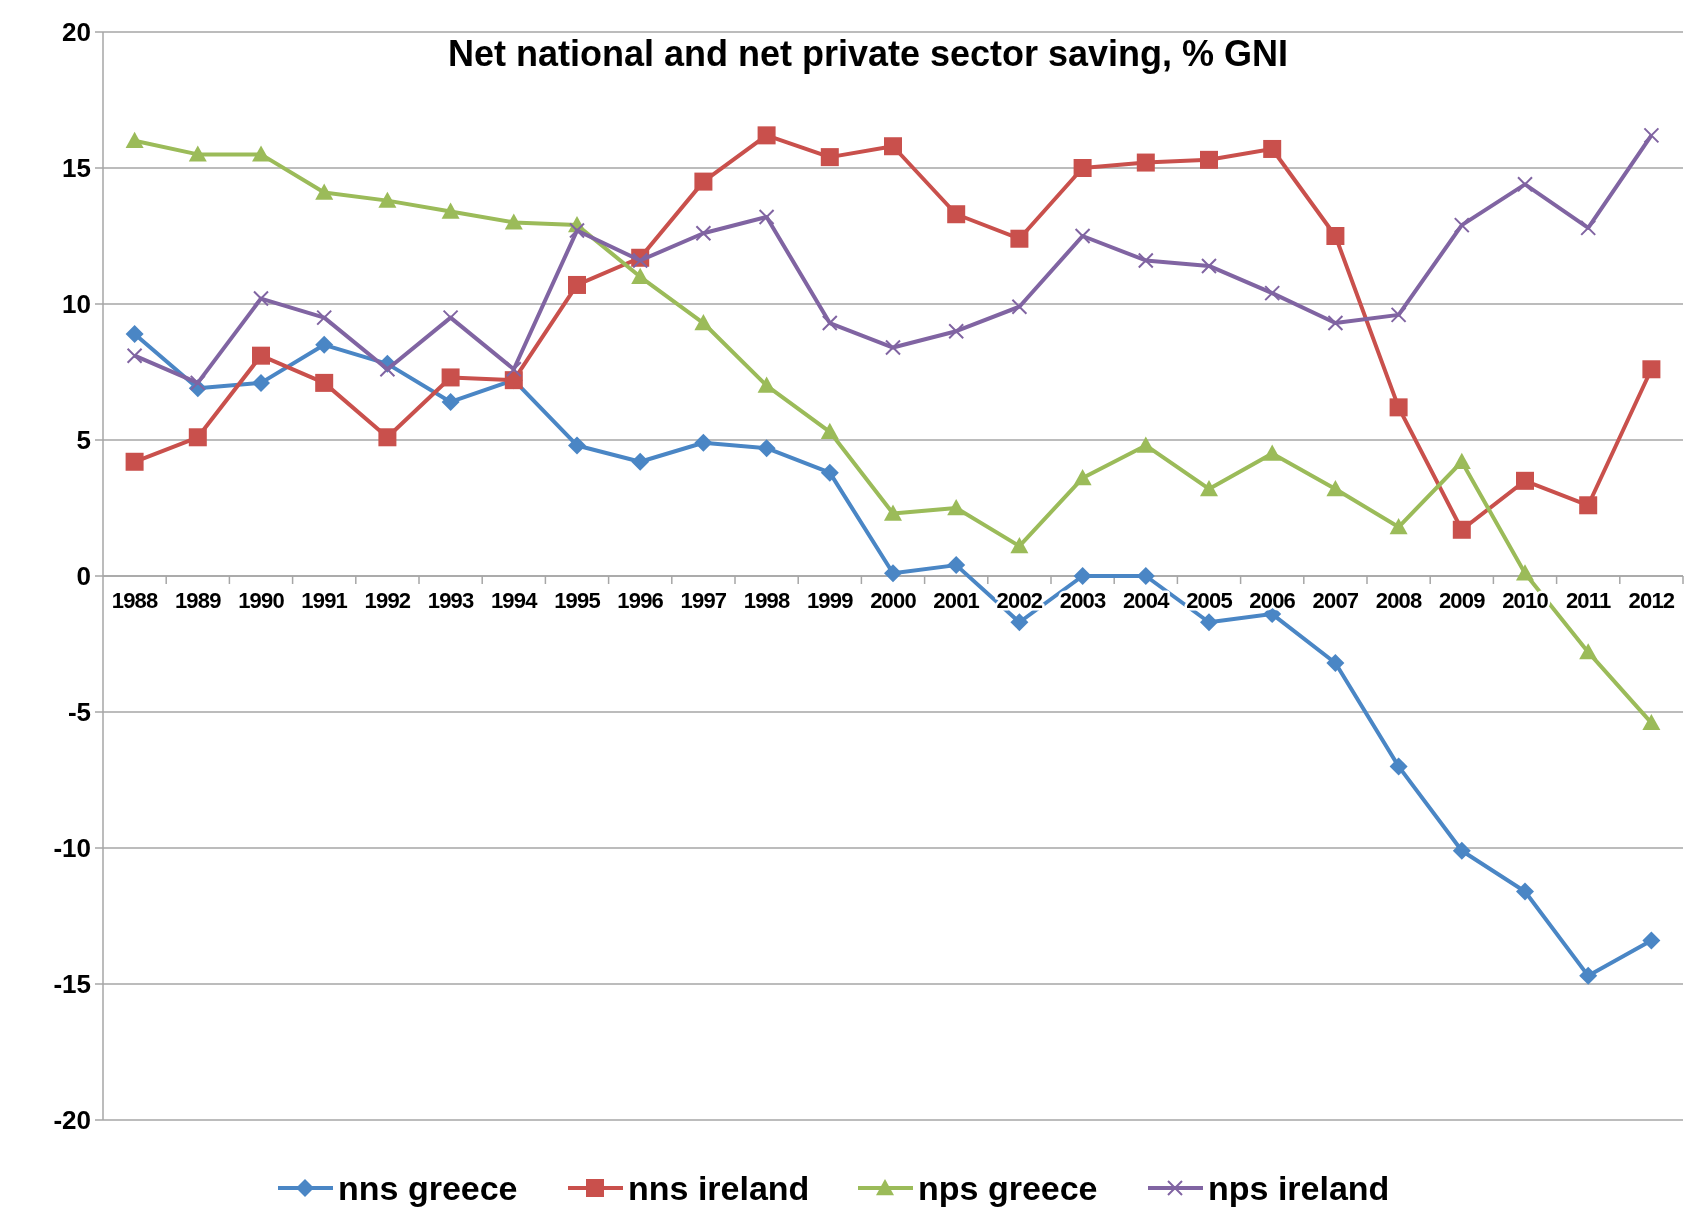 This screenshot has height=1210, width=1690. Describe the element at coordinates (868, 53) in the screenshot. I see `chart-title: Net national and net private sector saving, % GNI` at that location.